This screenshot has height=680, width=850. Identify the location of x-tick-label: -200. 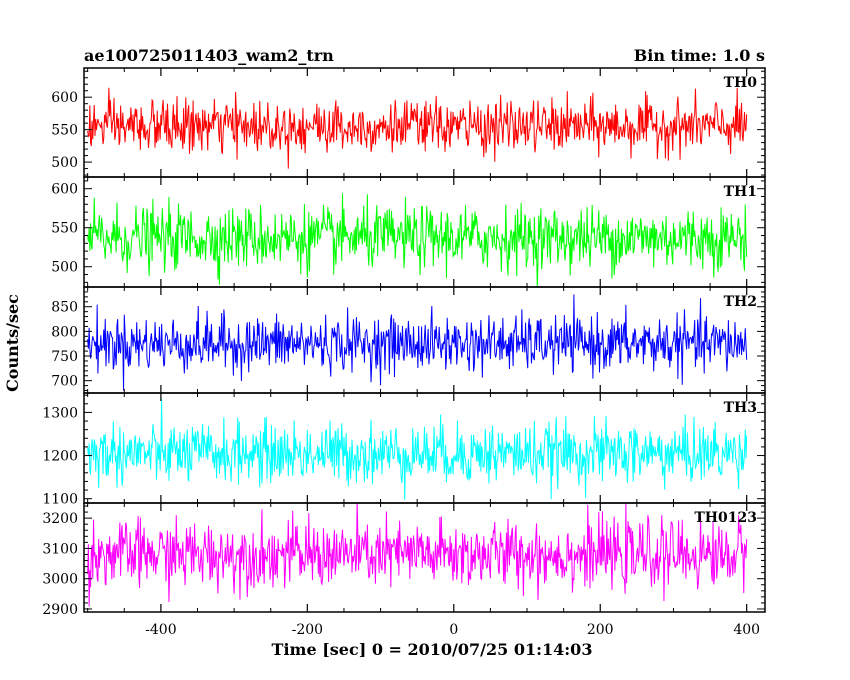
(307, 630).